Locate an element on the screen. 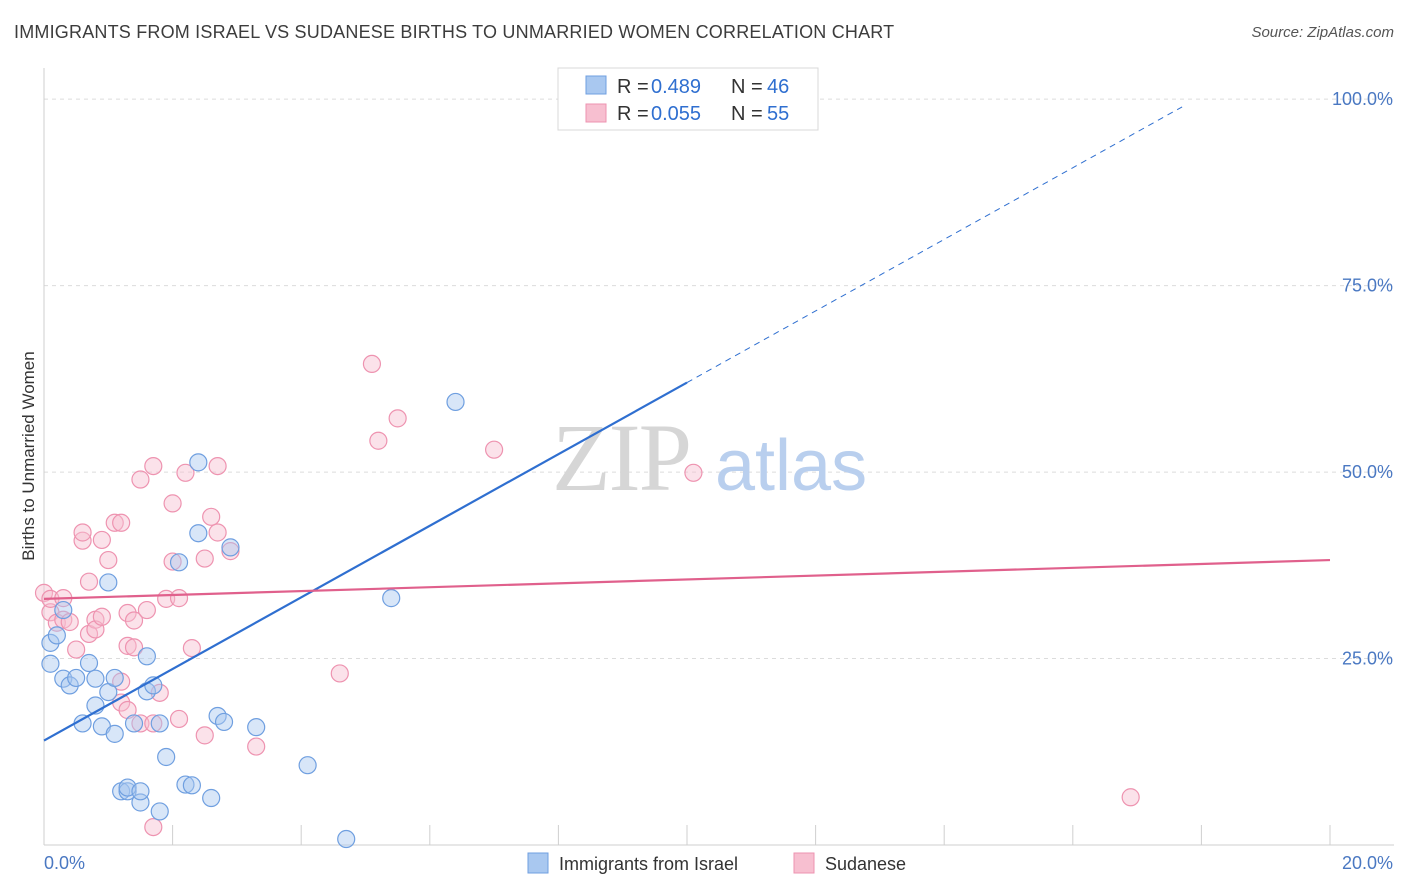 This screenshot has width=1406, height=892. series-legend-label-sudanese: Sudanese is located at coordinates (865, 864).